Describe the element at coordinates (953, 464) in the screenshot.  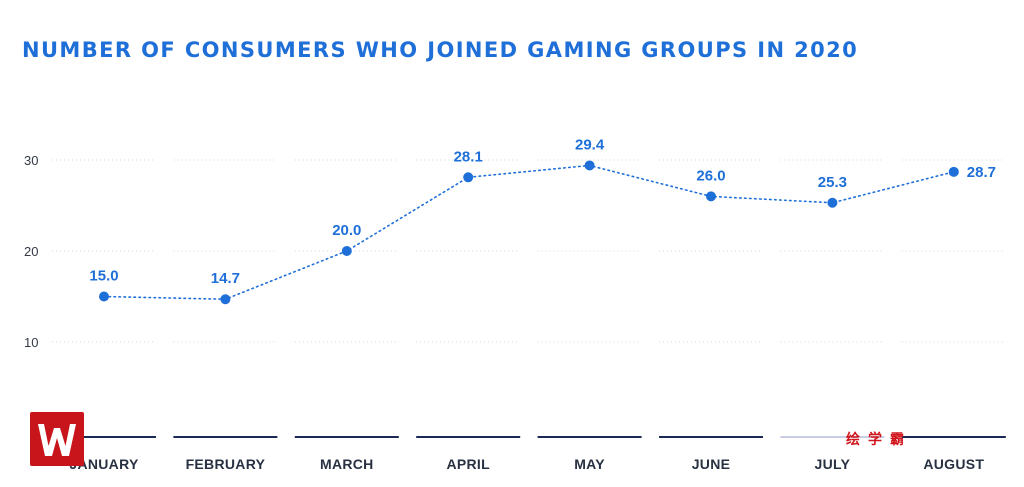
I see `x-category-label: AUGUST` at that location.